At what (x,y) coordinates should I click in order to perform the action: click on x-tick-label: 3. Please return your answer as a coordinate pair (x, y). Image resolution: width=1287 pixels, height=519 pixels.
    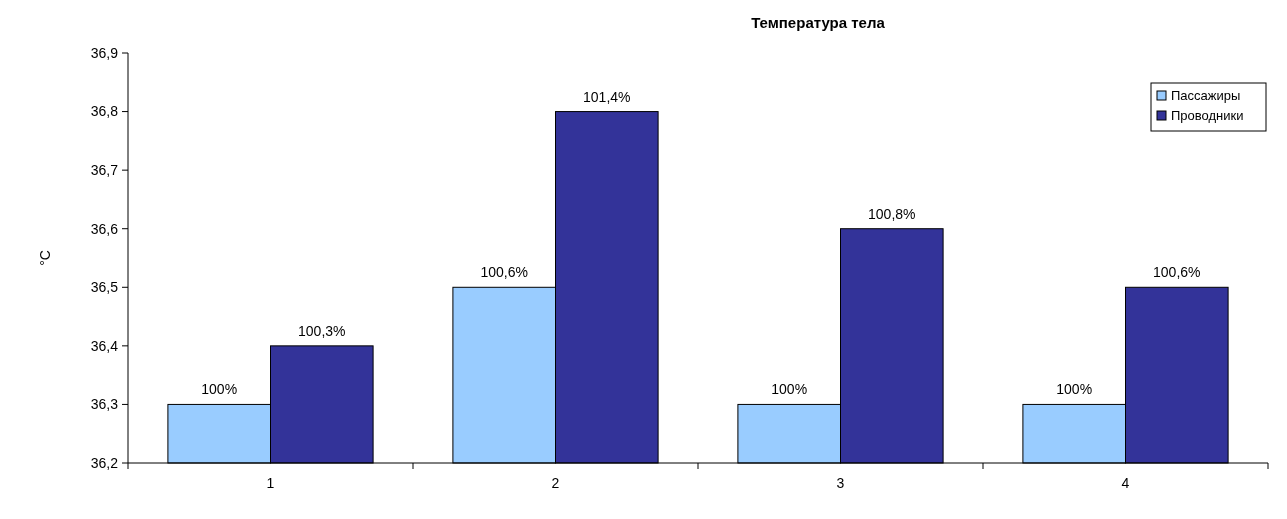
    Looking at the image, I should click on (840, 483).